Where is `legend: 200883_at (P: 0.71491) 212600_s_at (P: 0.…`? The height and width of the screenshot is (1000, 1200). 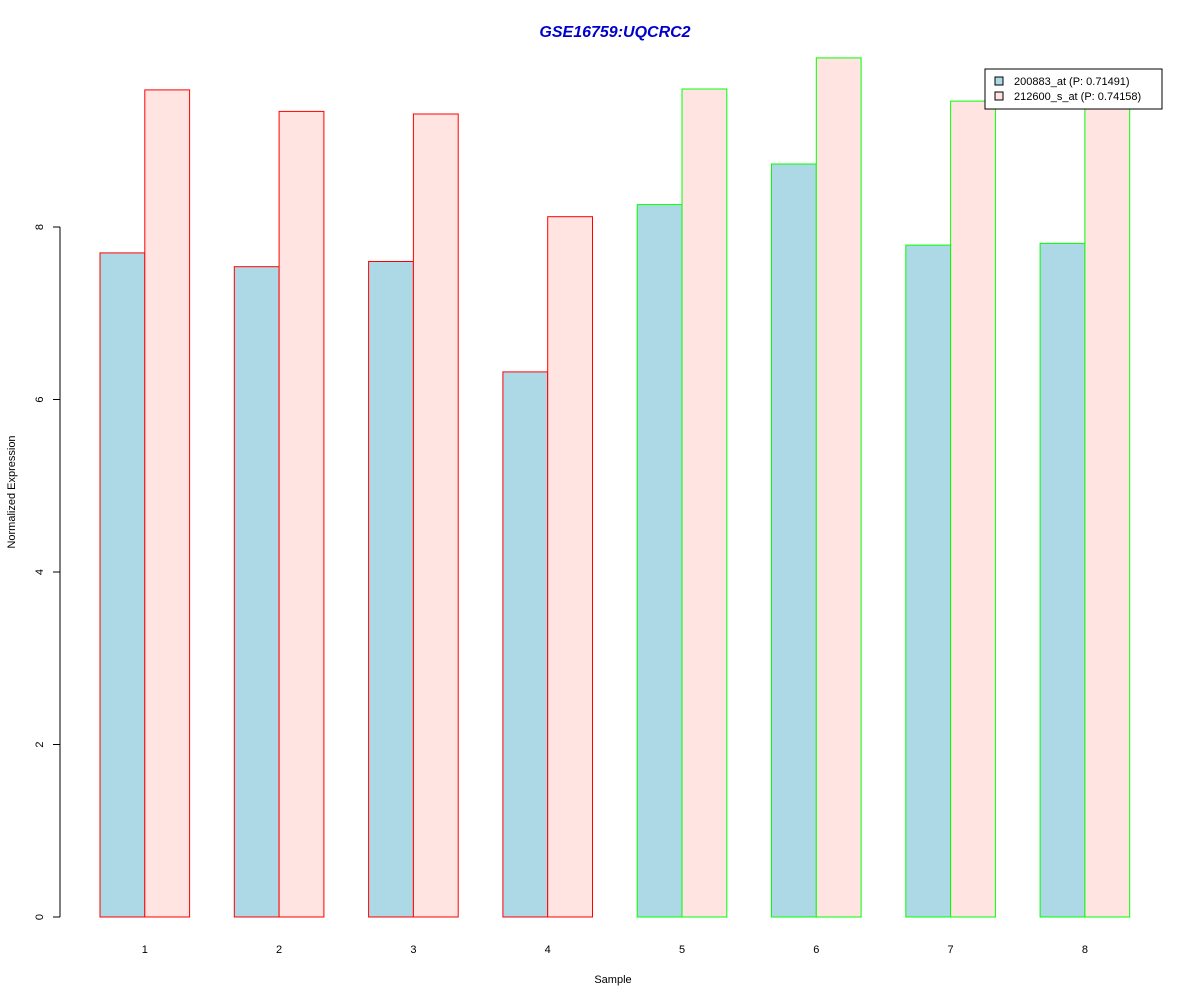 legend: 200883_at (P: 0.71491) 212600_s_at (P: 0.… is located at coordinates (1073, 89).